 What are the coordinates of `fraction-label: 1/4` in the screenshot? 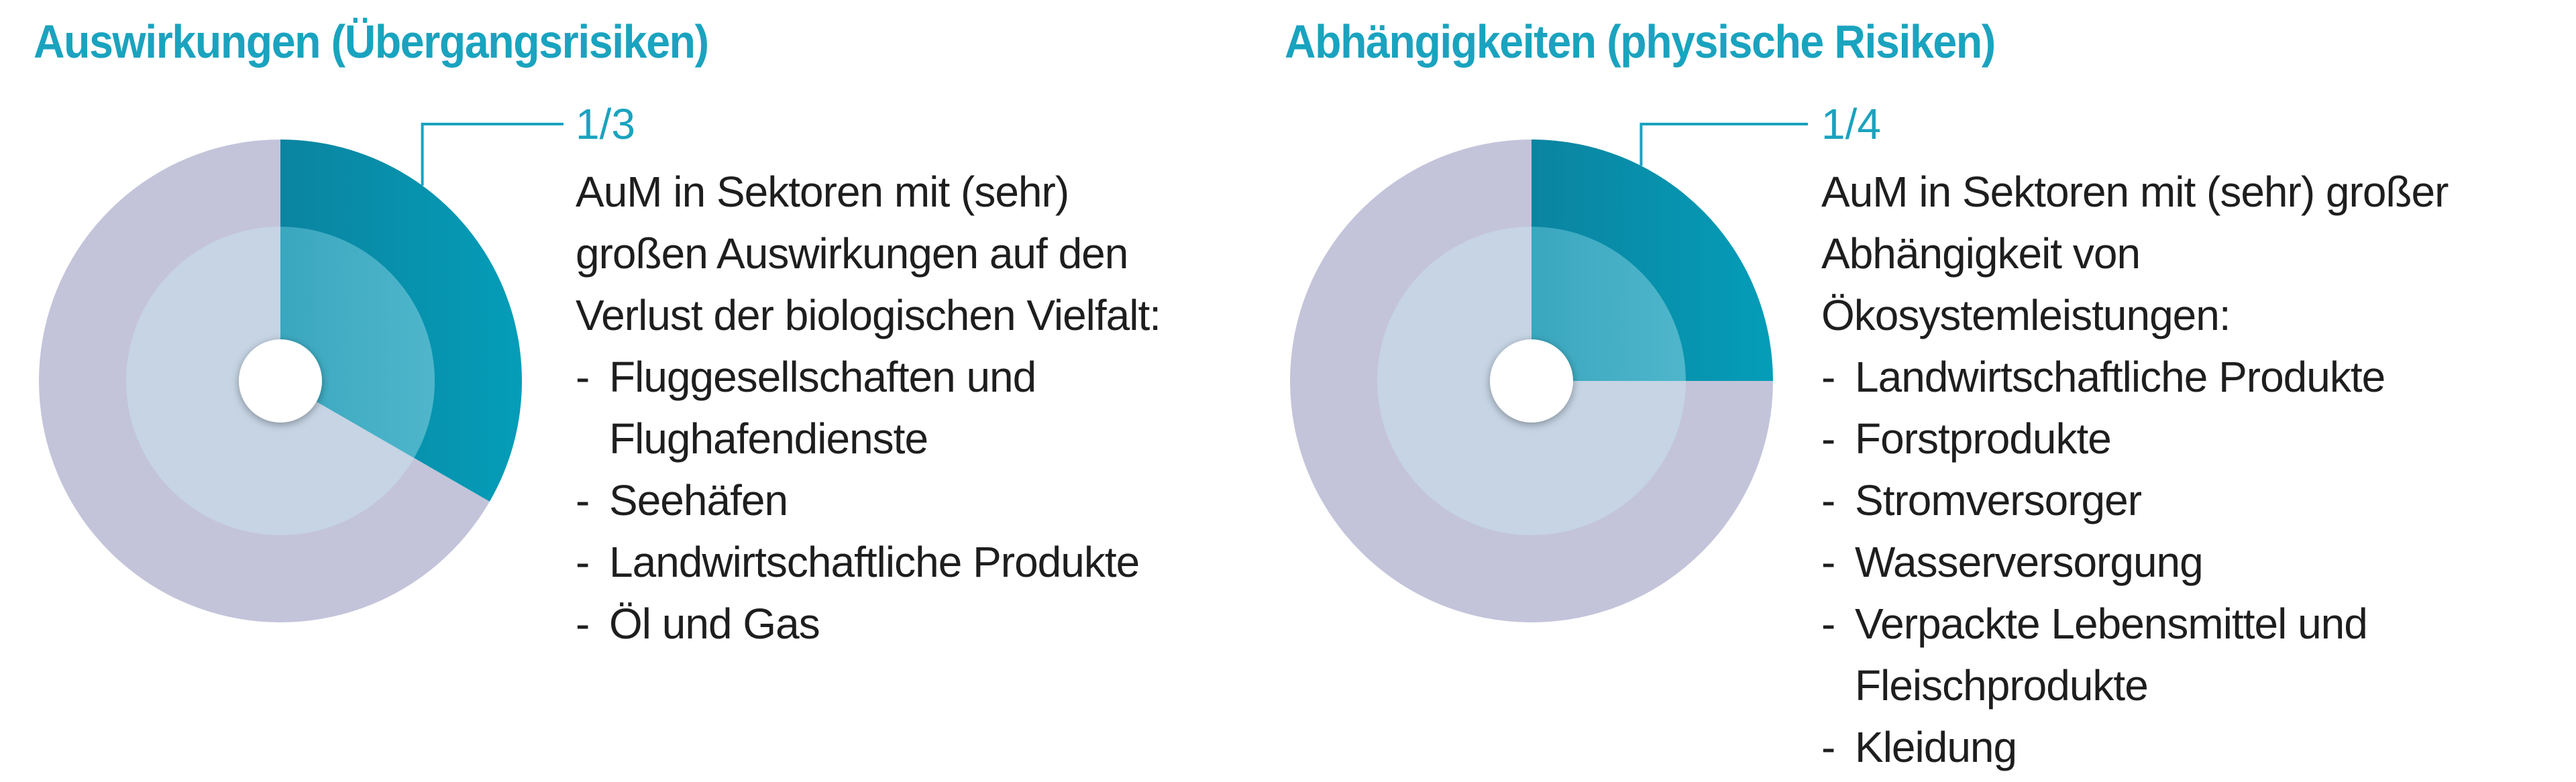 It's located at (1851, 124).